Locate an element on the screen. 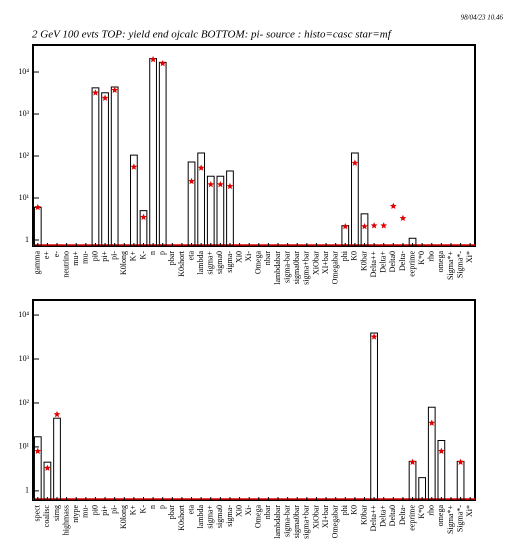 This screenshot has width=508, height=555. x-tick-label: nbar is located at coordinates (267, 512).